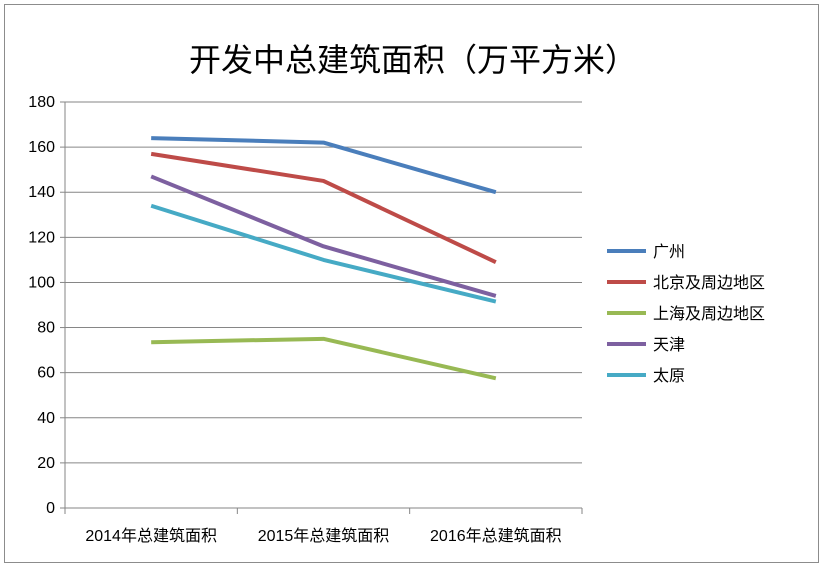 This screenshot has width=825, height=569. Describe the element at coordinates (41, 282) in the screenshot. I see `y-tick-label: 100` at that location.